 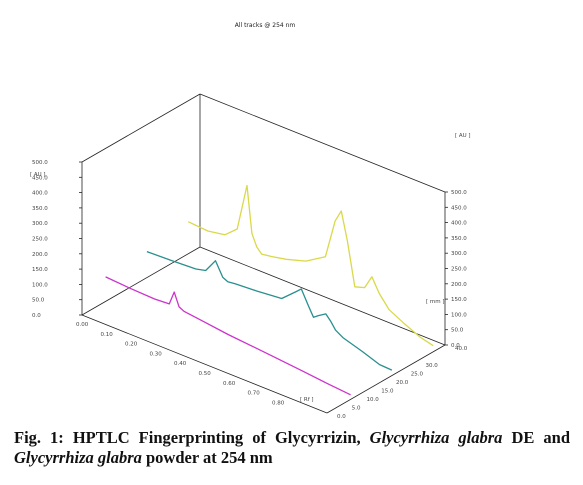 I want to click on z-tick-label: 40.0, so click(x=461, y=349).